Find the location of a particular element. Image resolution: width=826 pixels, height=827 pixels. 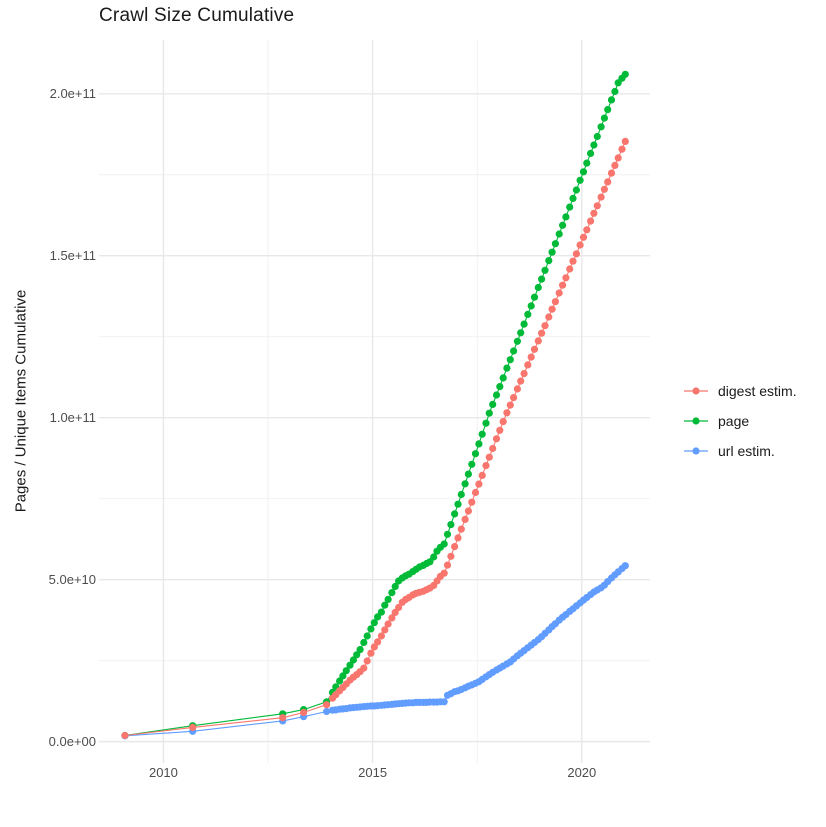

legend-entry-url-estim: url estim. is located at coordinates (740, 451).